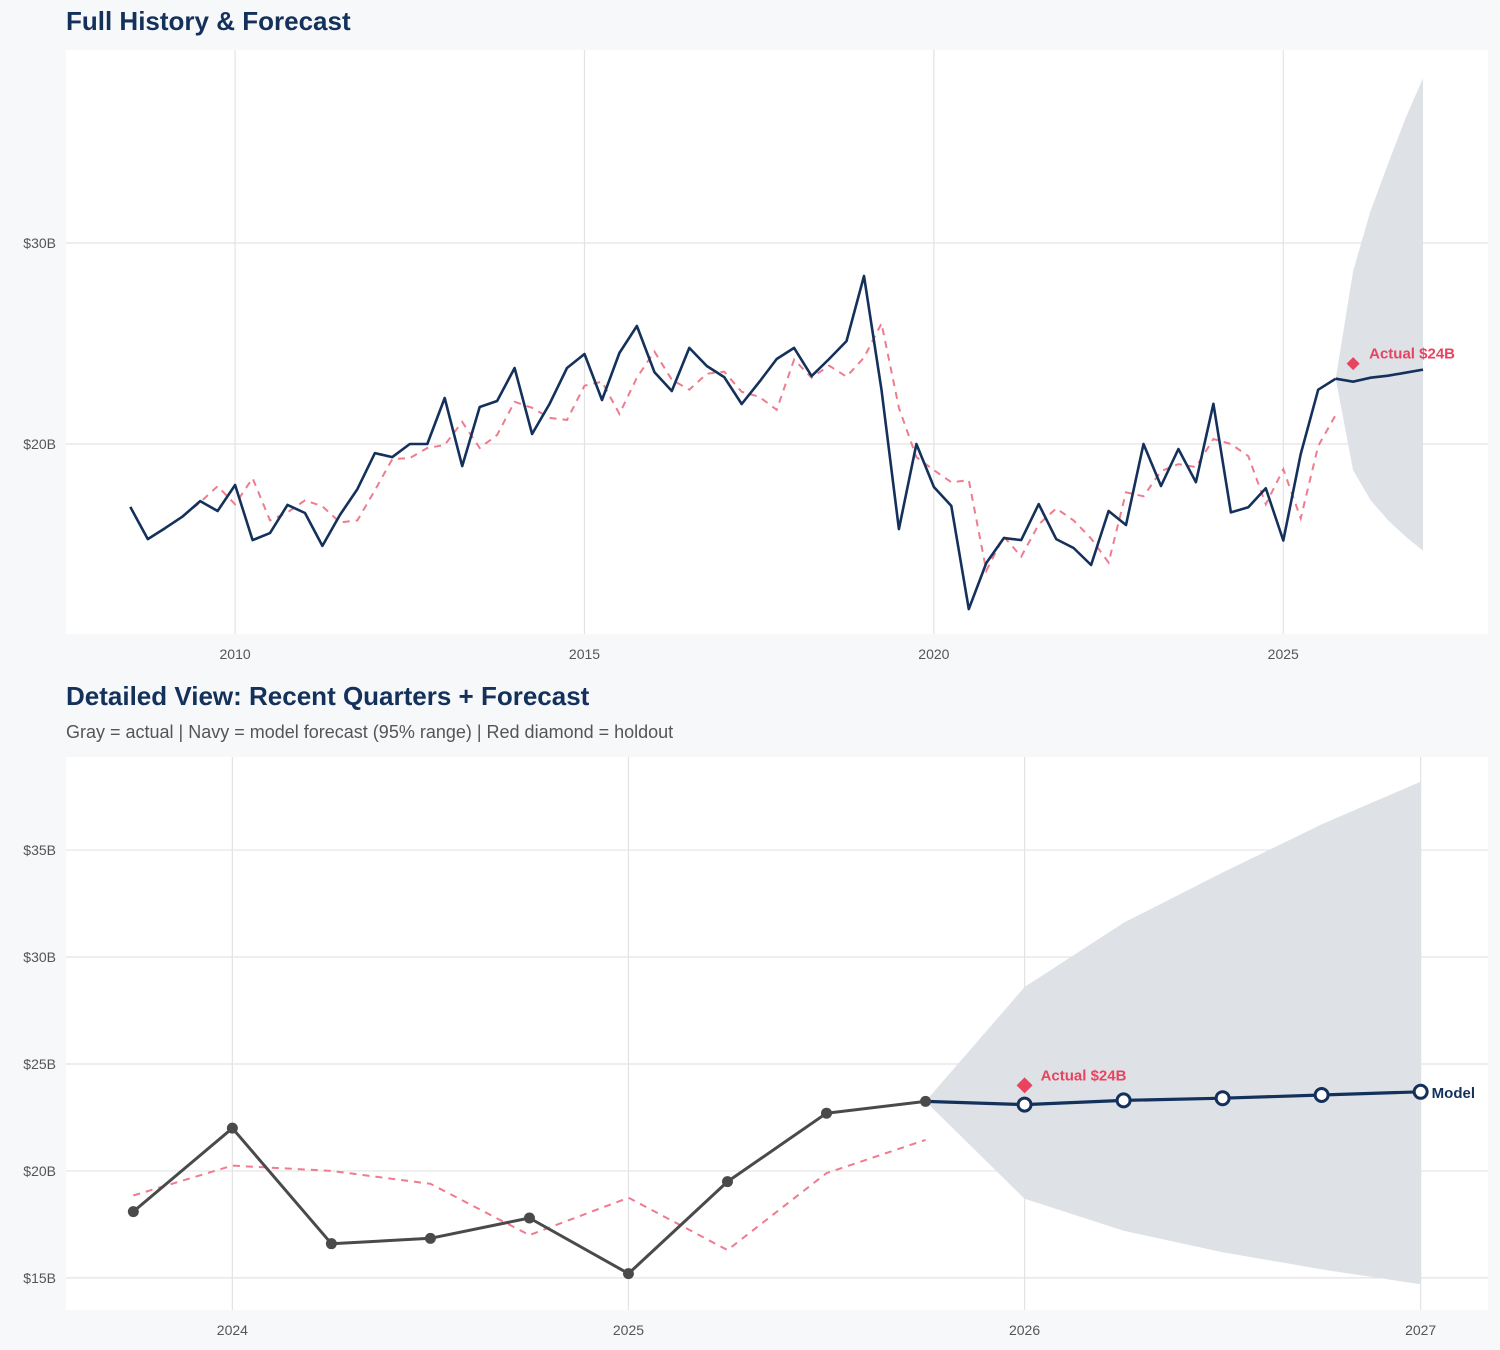 The image size is (1500, 1350). Describe the element at coordinates (208, 21) in the screenshot. I see `top-chart-title: Full History & Forecast` at that location.